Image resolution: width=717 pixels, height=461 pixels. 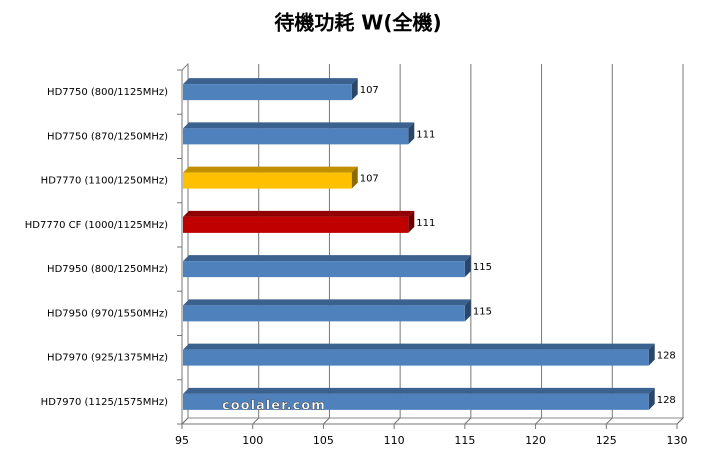 What do you see at coordinates (182, 440) in the screenshot?
I see `x-tick-label: 95` at bounding box center [182, 440].